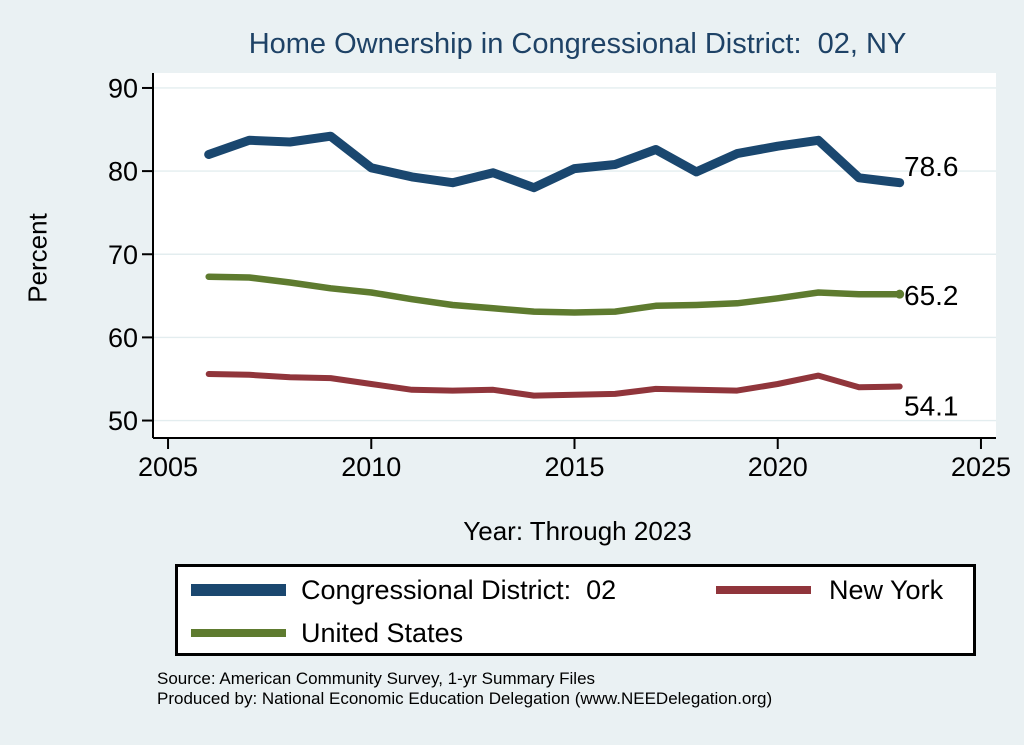  Describe the element at coordinates (238, 633) in the screenshot. I see `legend-swatch-united-states` at that location.